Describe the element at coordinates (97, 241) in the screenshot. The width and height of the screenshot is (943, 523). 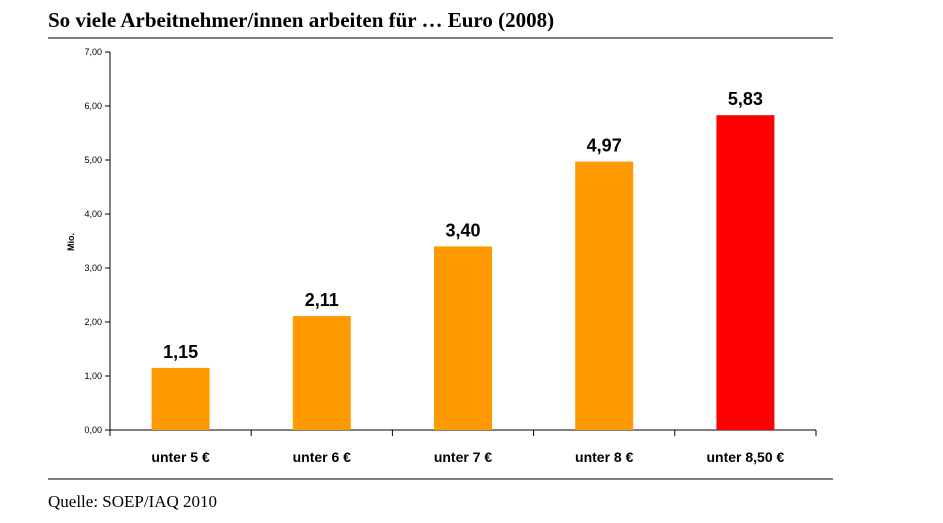
I see `y-axis-ticks: 0,00 1,00 2,00 3,00 4,00 5,00 6,00 7,00` at that location.